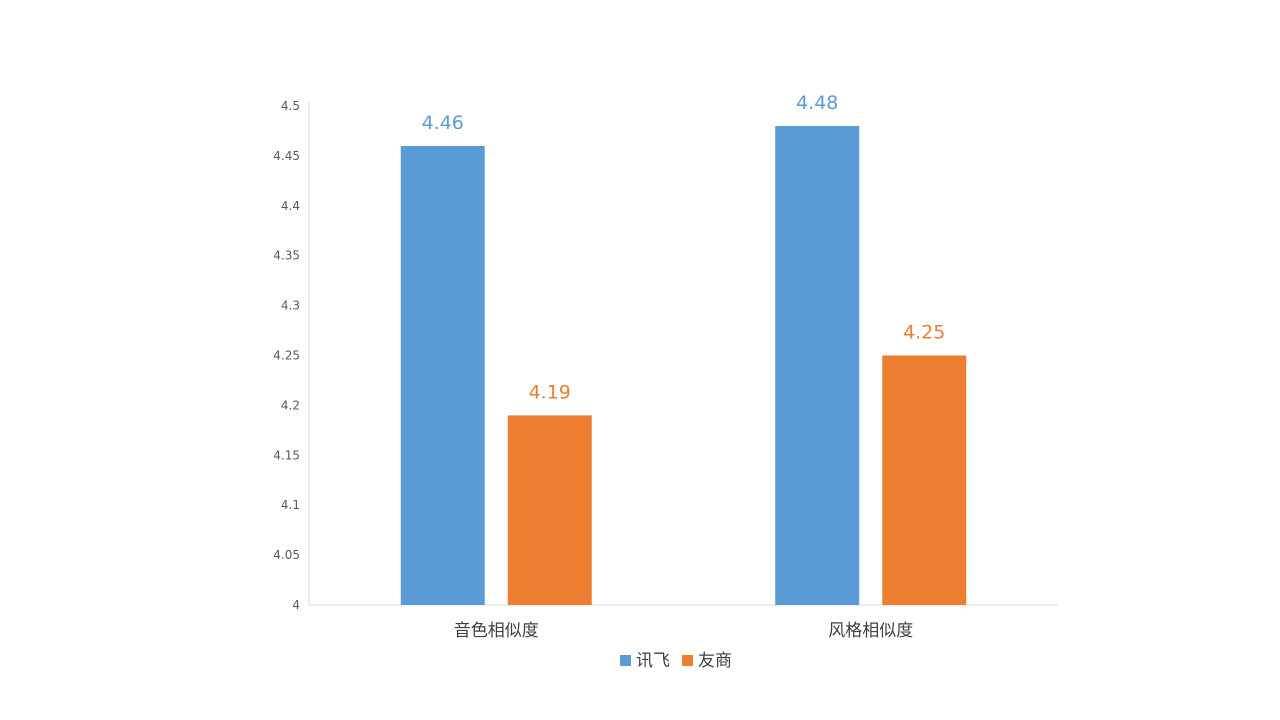  I want to click on y-axis-ticks: 4 4.05 4.1 4.15 4.2 4.25 4.3 4.35 4.4 4.45 4.5, so click(286, 355).